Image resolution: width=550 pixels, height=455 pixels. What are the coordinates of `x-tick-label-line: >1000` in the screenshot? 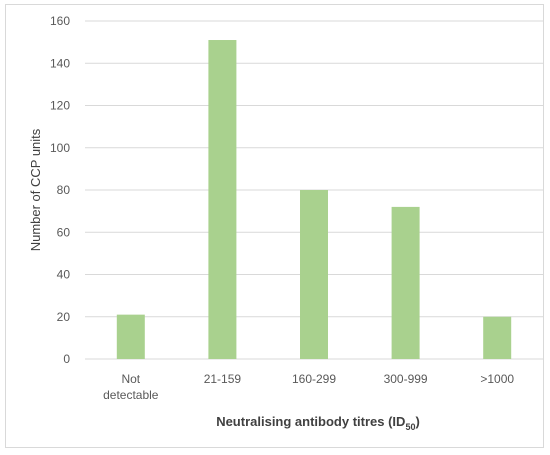 It's located at (497, 379).